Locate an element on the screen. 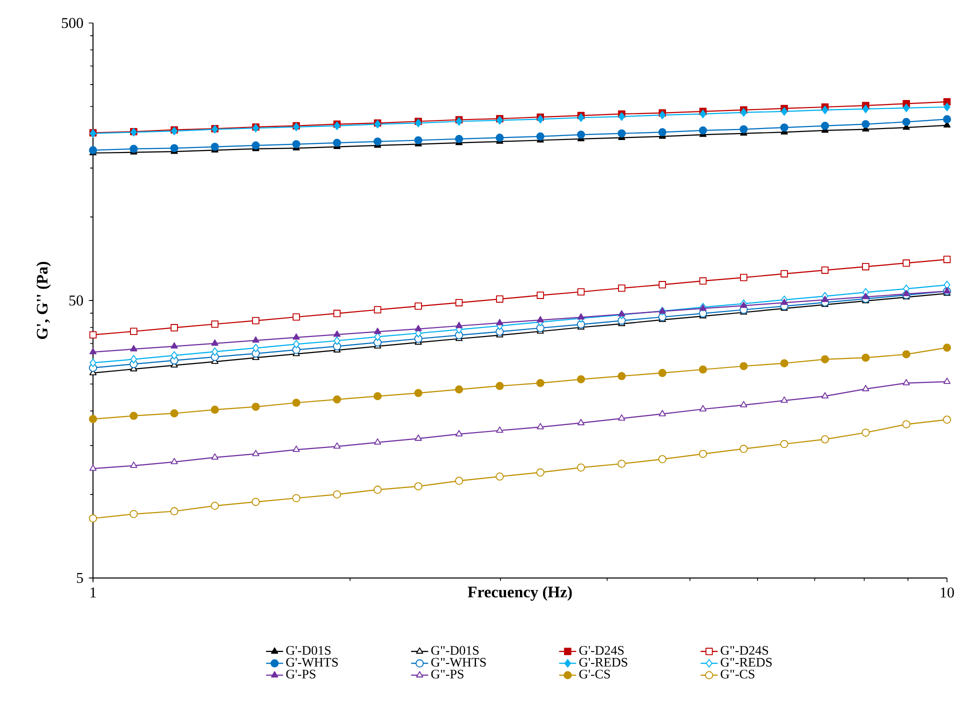 This screenshot has height=706, width=962. legend-label: G'-PS is located at coordinates (301, 674).